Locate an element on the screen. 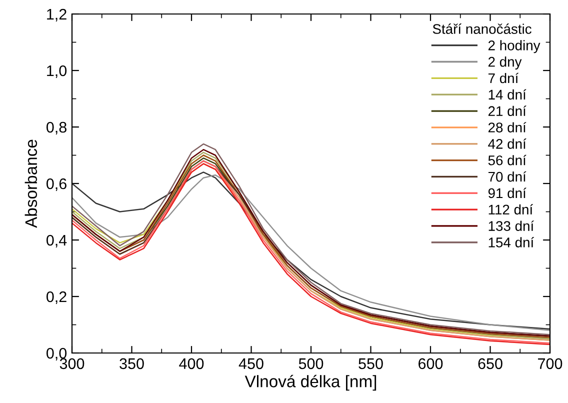 The image size is (568, 403). x-tick-label: 450 is located at coordinates (251, 364).